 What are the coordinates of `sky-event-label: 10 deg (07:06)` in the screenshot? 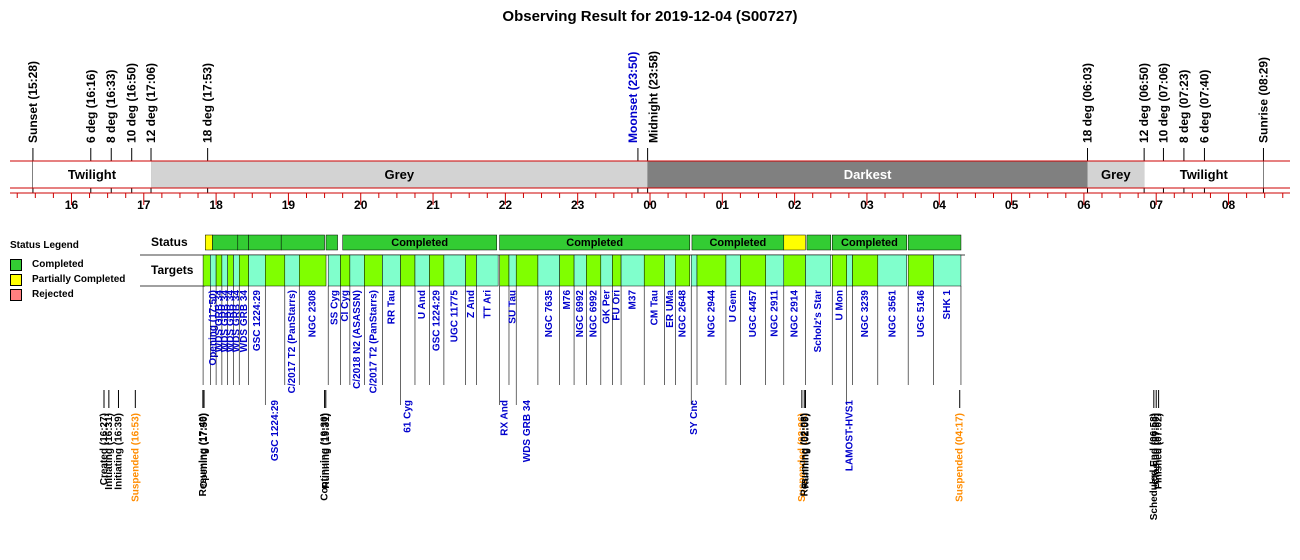 It's located at (1163, 103).